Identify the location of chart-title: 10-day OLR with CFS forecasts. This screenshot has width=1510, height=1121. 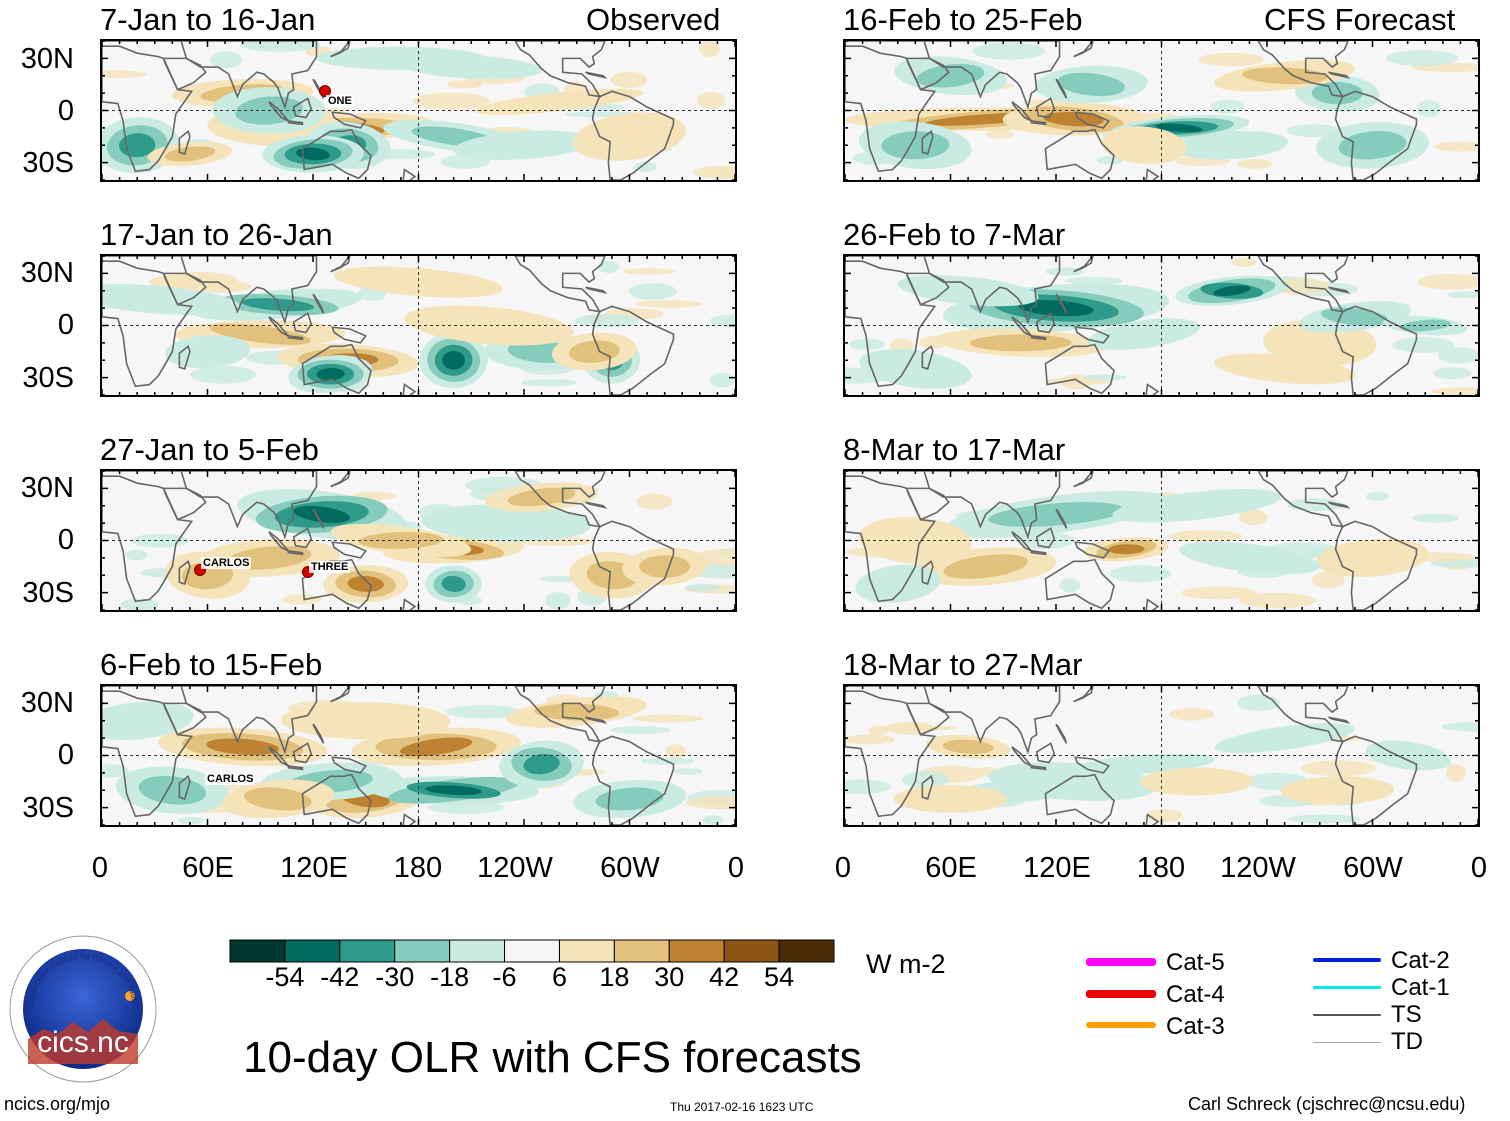
(552, 1057).